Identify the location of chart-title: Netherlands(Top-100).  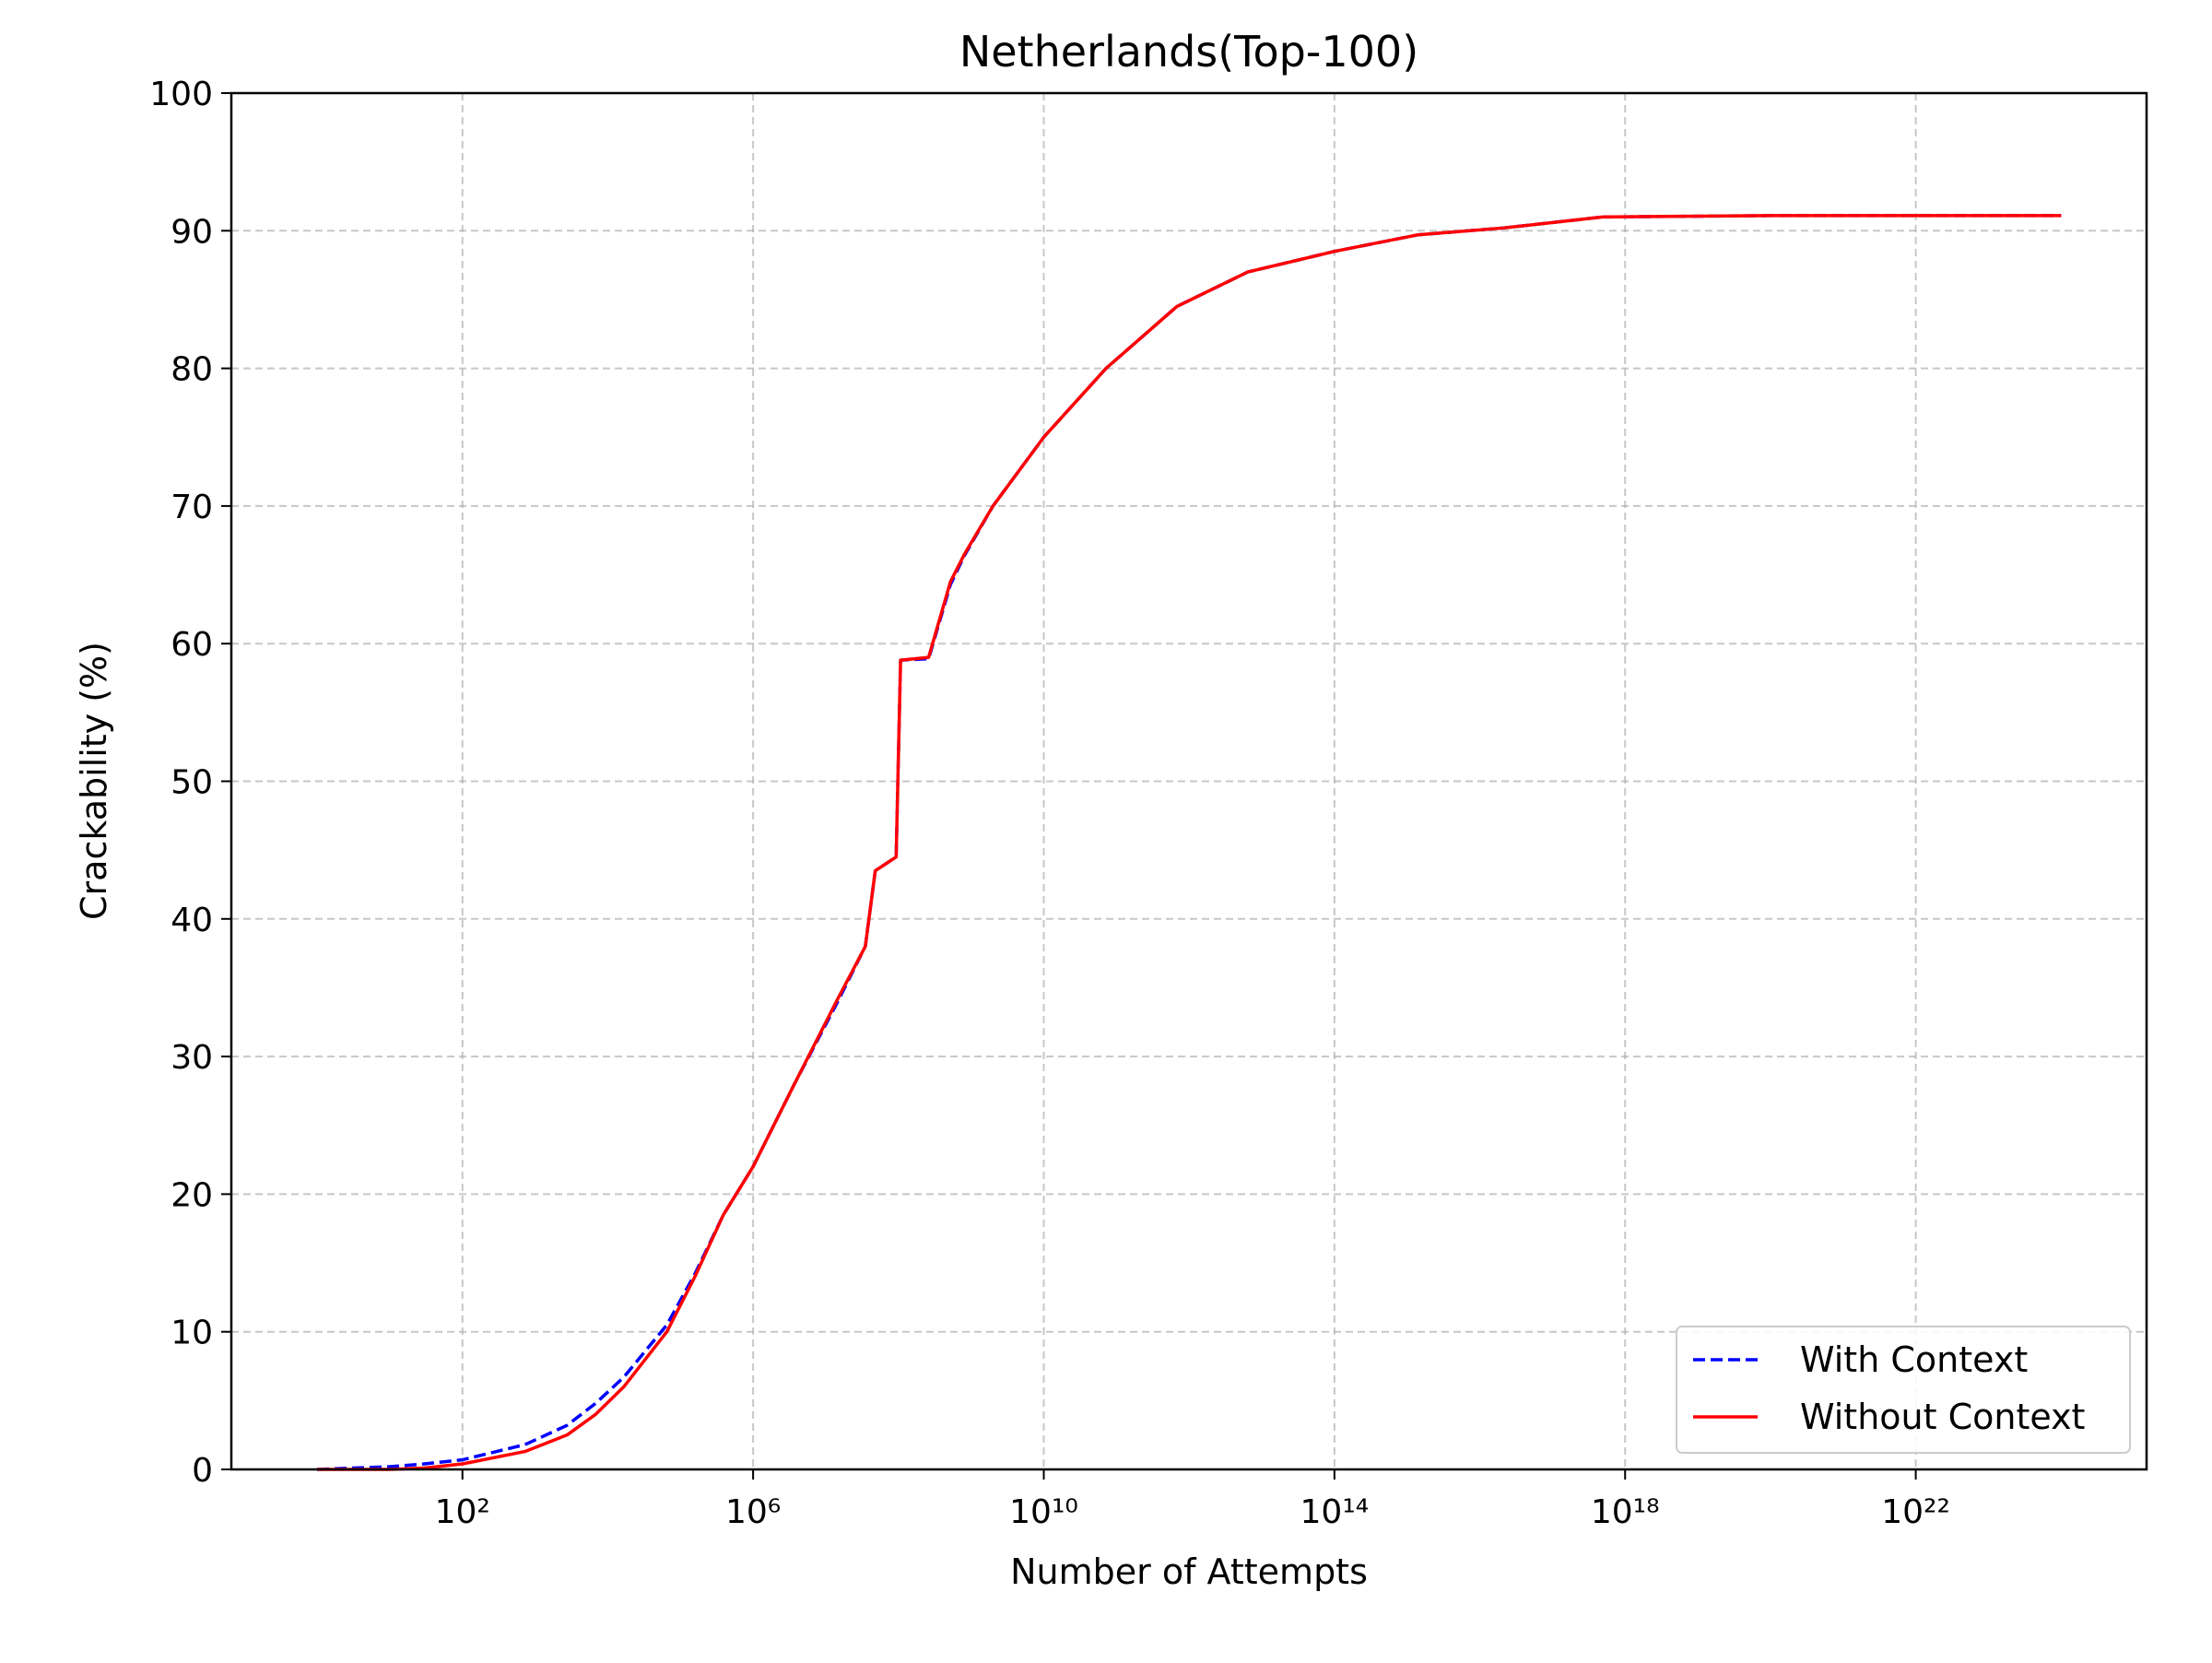
(1188, 52).